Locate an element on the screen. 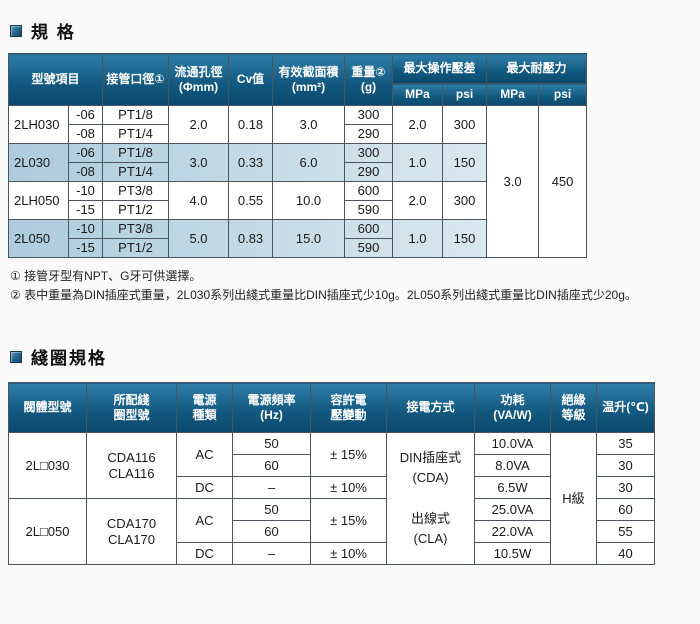 The height and width of the screenshot is (624, 700). cell-proof-mpa: 3.0 is located at coordinates (513, 181).